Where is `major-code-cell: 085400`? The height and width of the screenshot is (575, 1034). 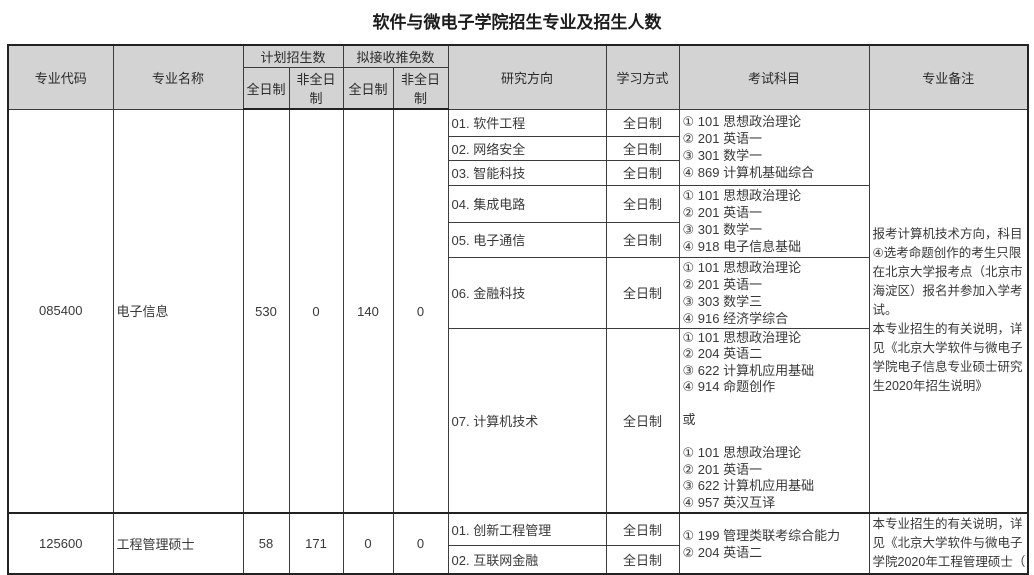 major-code-cell: 085400 is located at coordinates (60, 311).